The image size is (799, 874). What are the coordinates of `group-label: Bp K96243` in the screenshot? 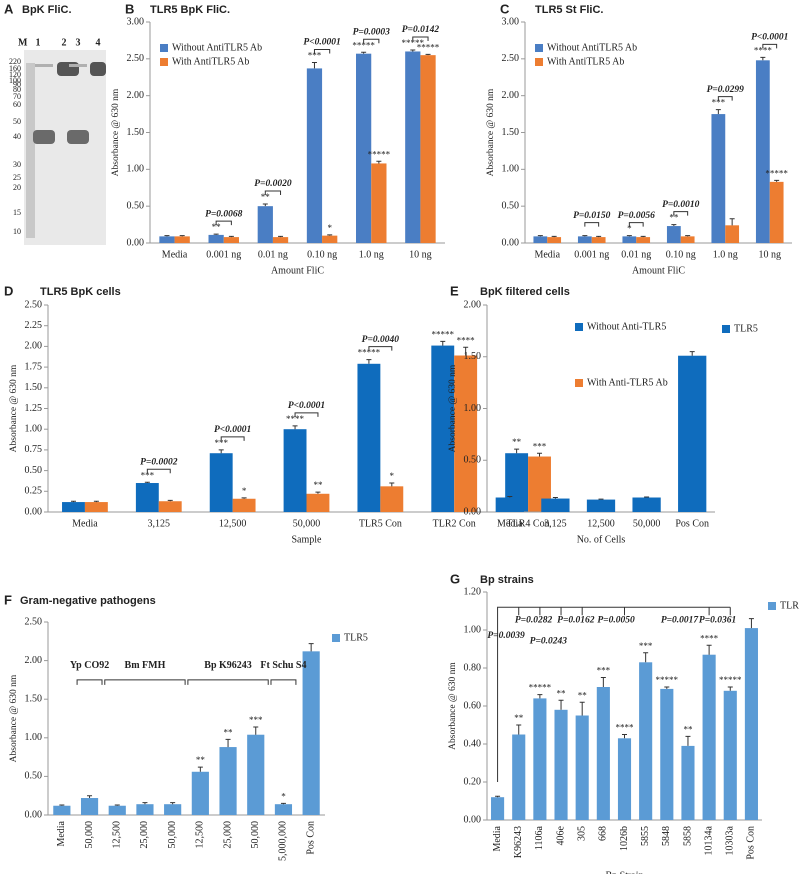 It's located at (228, 665).